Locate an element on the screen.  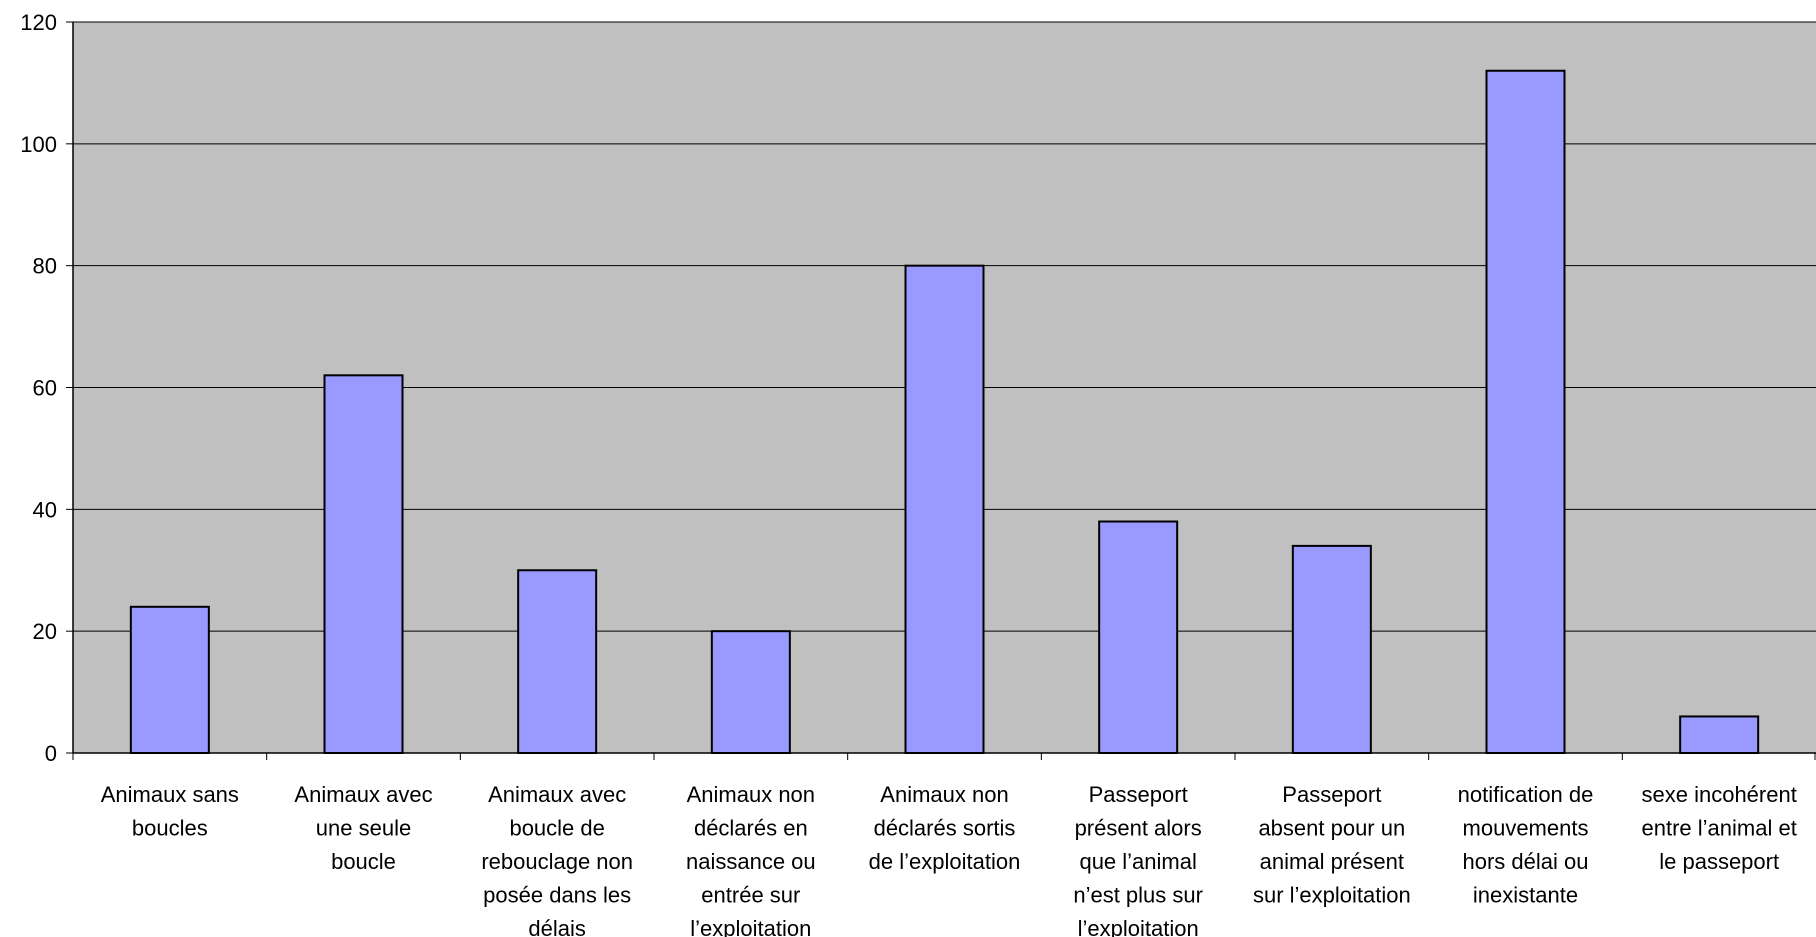
y-tick-label: 120 is located at coordinates (38, 22).